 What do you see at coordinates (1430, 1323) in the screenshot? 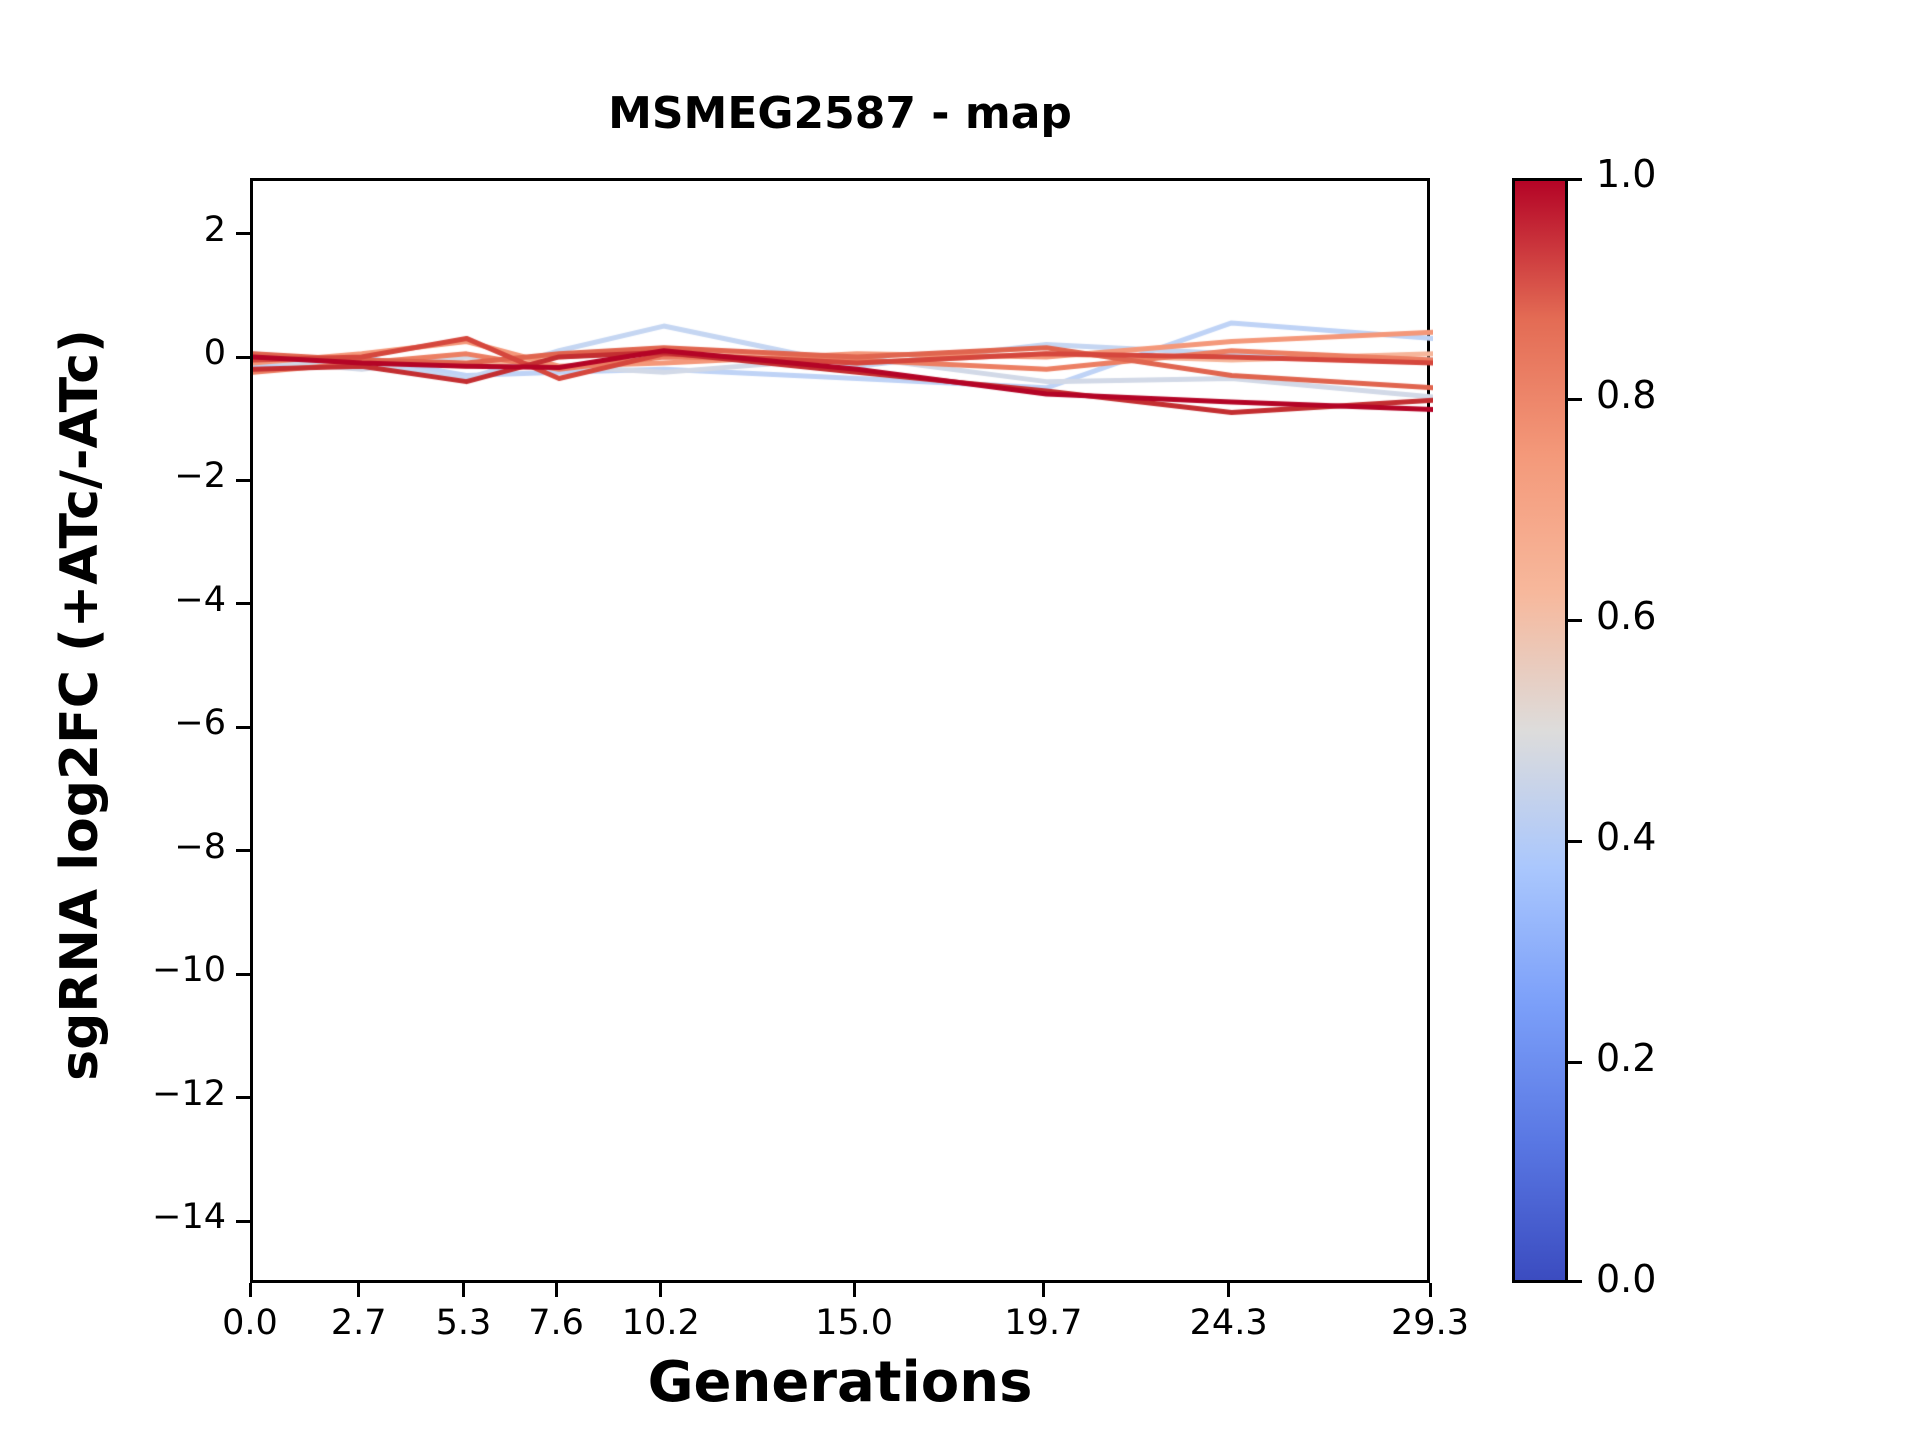
I see `x-tick-label: 29.3` at bounding box center [1430, 1323].